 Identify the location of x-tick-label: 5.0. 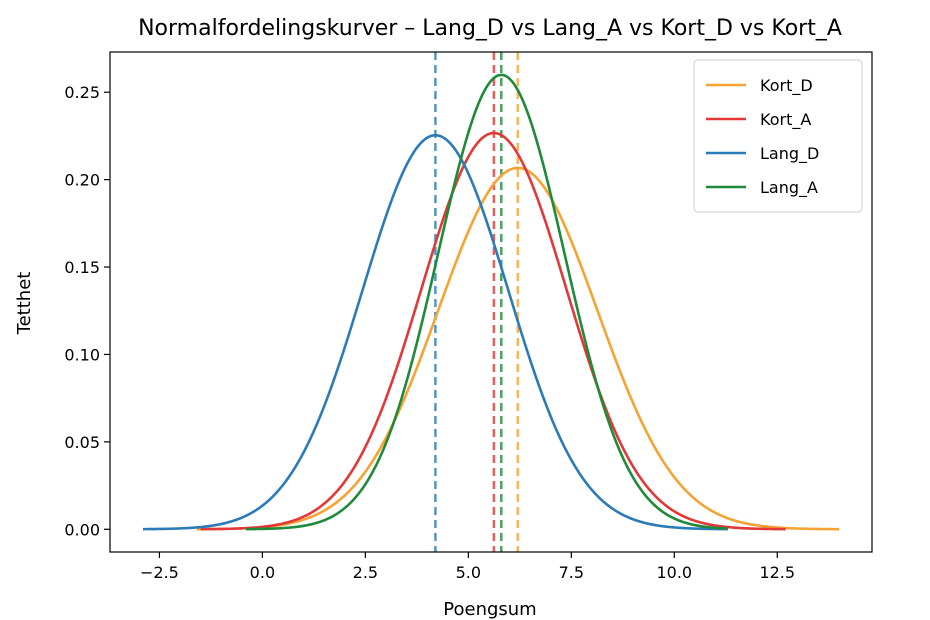
(468, 572).